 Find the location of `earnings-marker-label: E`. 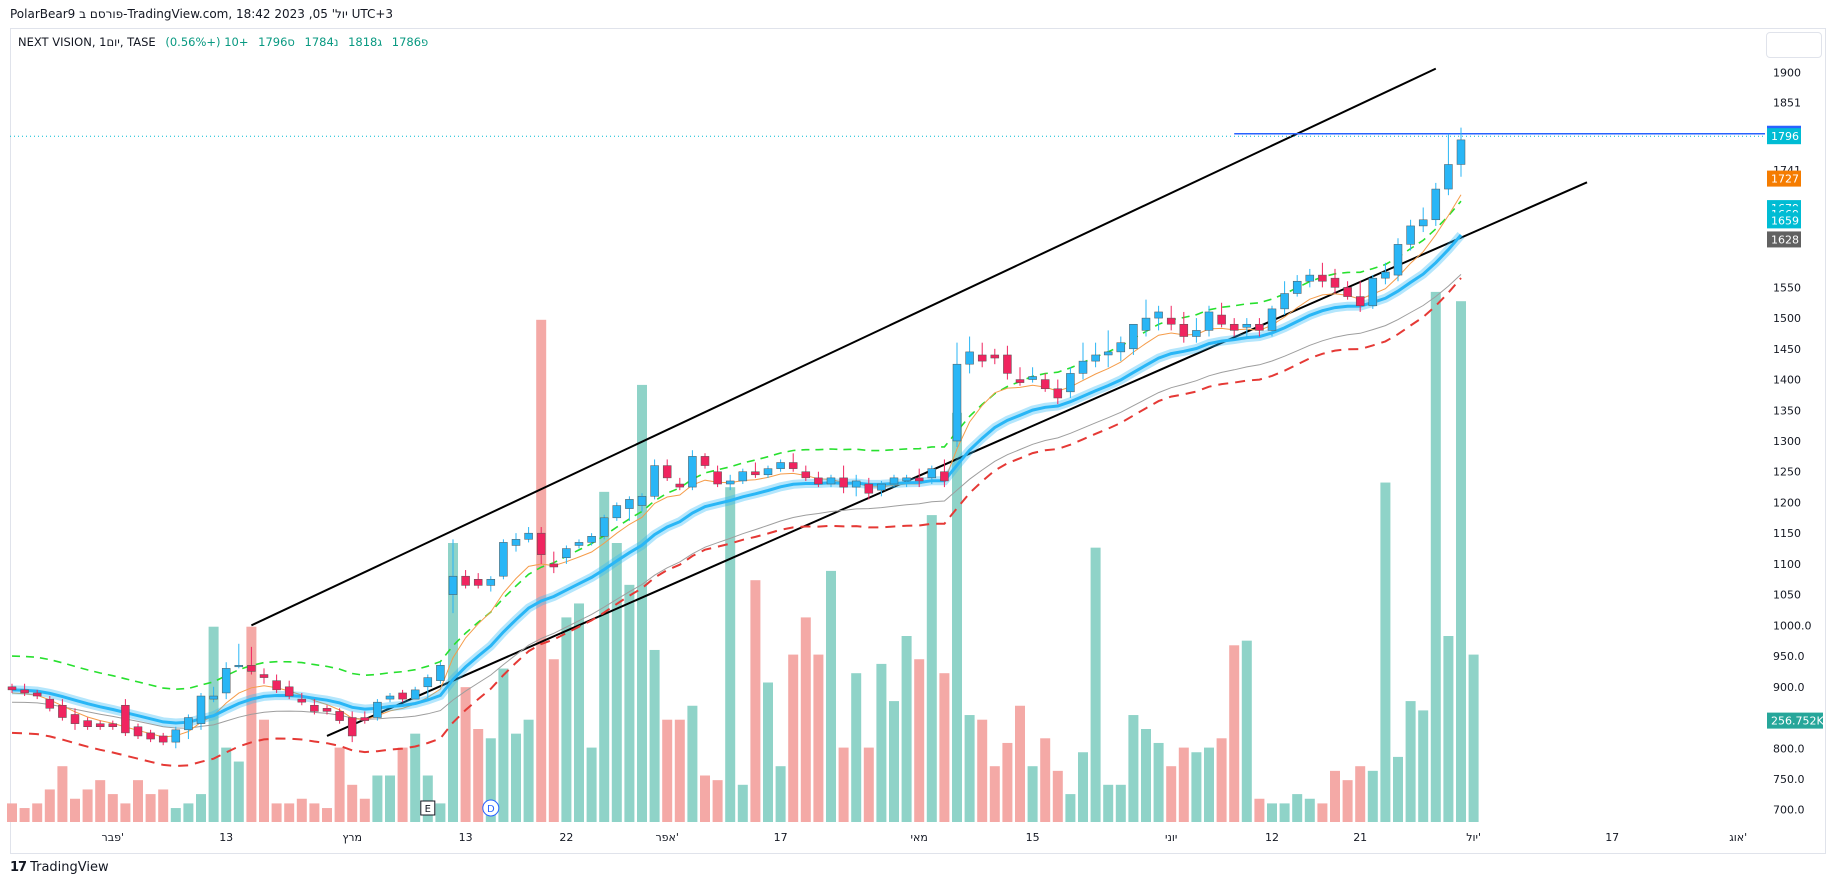

earnings-marker-label: E is located at coordinates (428, 809).